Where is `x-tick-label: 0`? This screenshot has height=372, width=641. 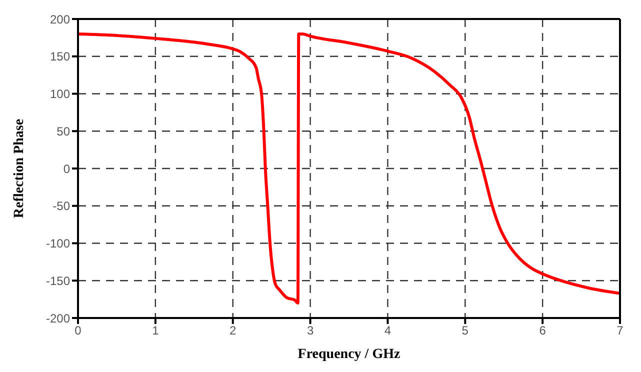 x-tick-label: 0 is located at coordinates (78, 331).